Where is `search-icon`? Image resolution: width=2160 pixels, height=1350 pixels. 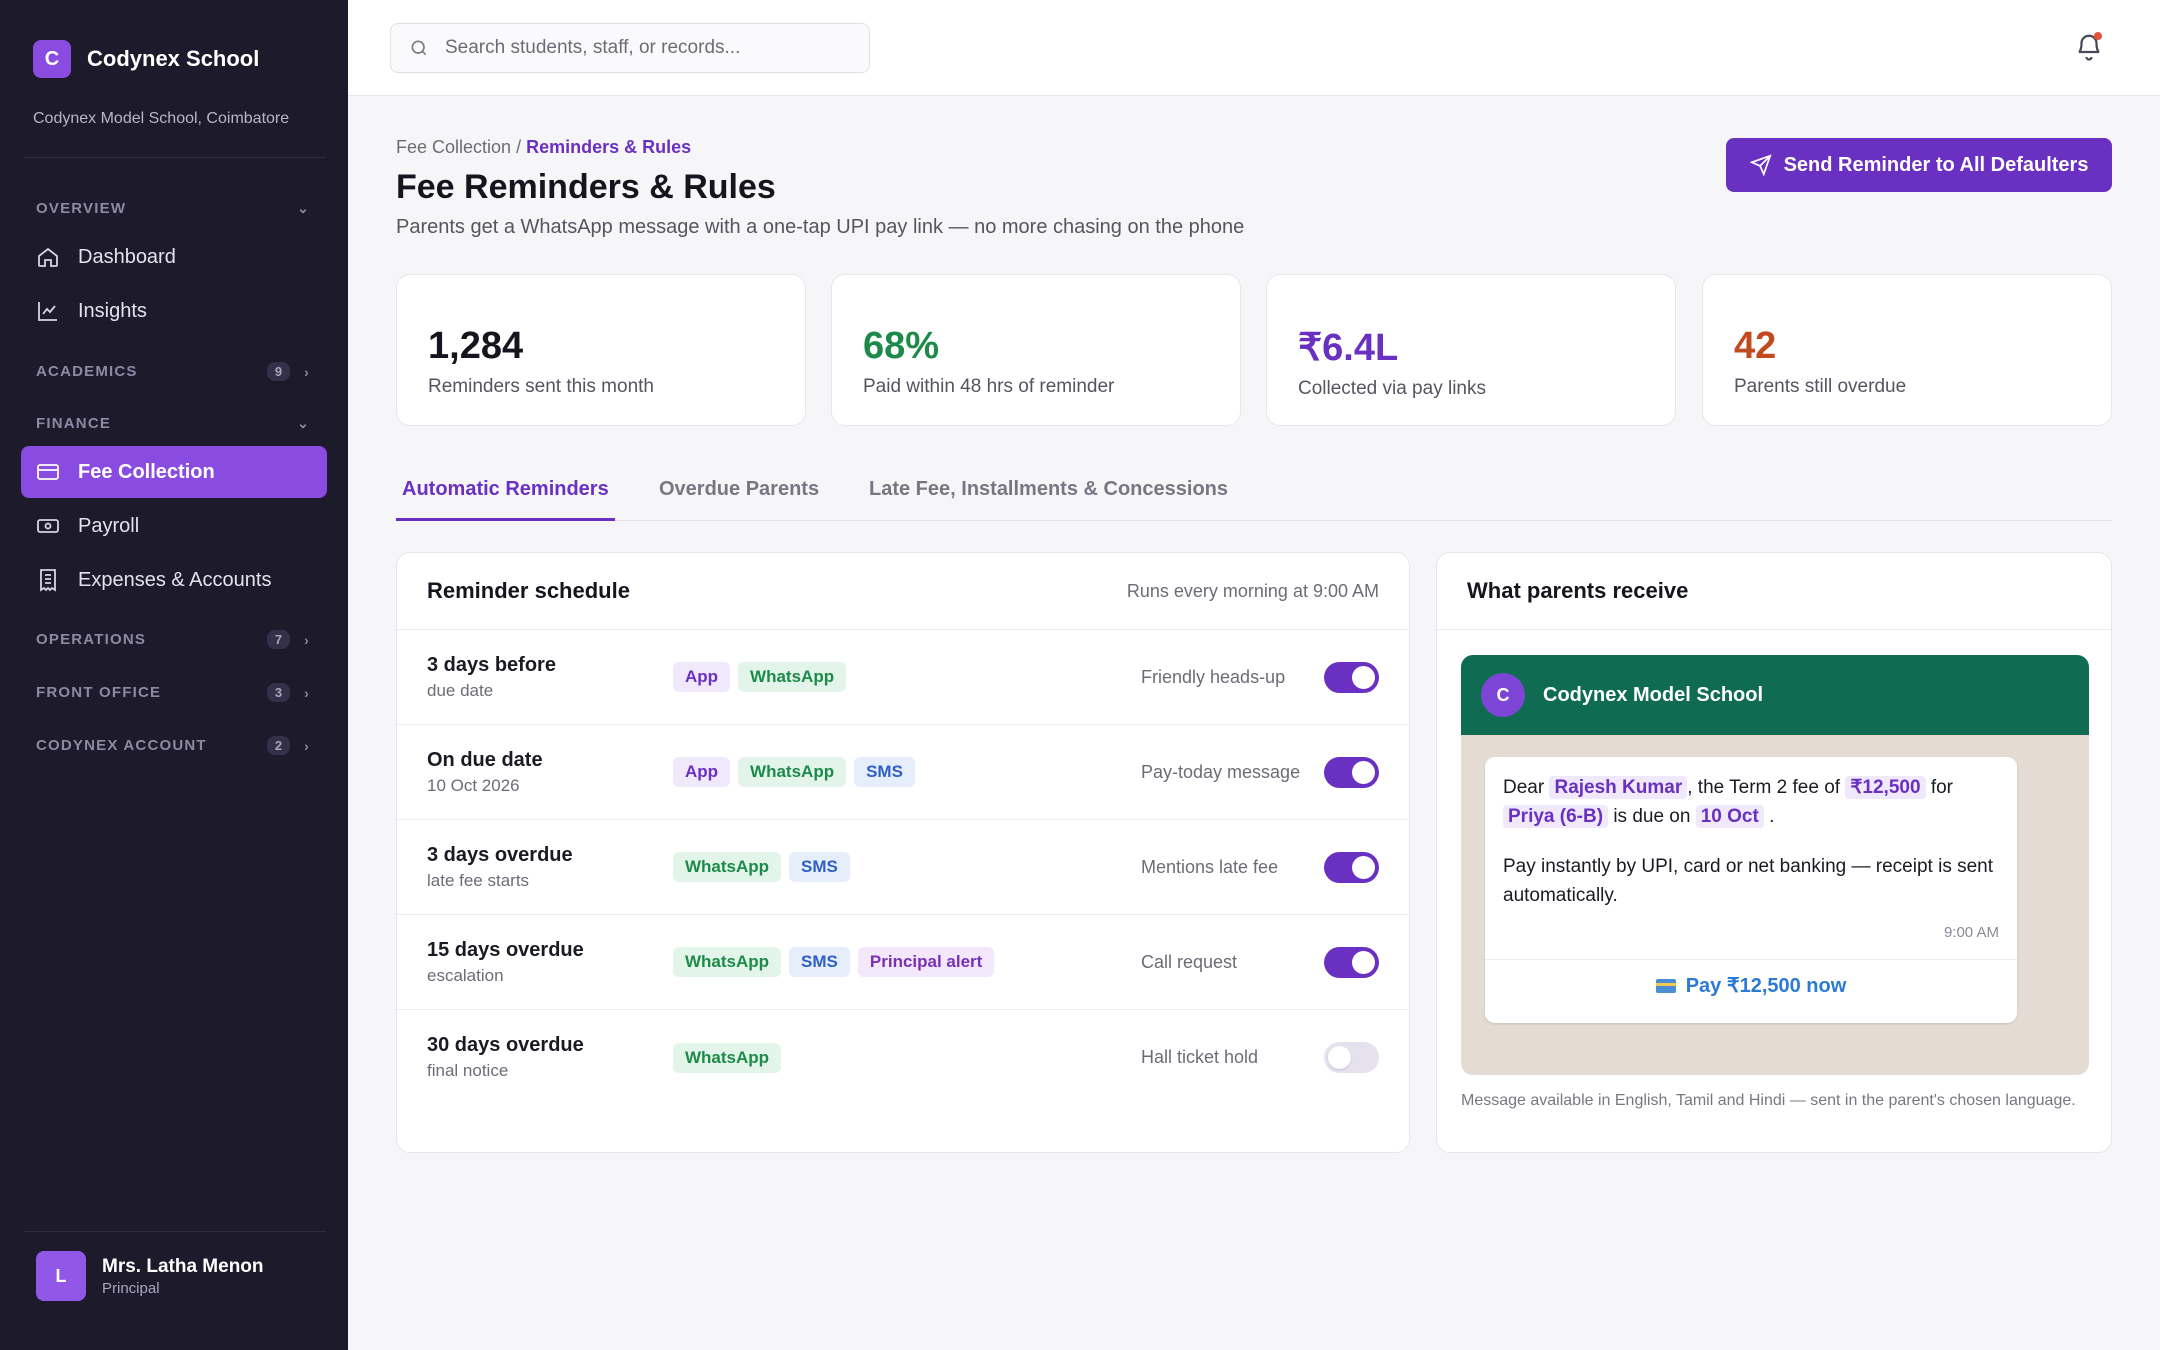 search-icon is located at coordinates (419, 48).